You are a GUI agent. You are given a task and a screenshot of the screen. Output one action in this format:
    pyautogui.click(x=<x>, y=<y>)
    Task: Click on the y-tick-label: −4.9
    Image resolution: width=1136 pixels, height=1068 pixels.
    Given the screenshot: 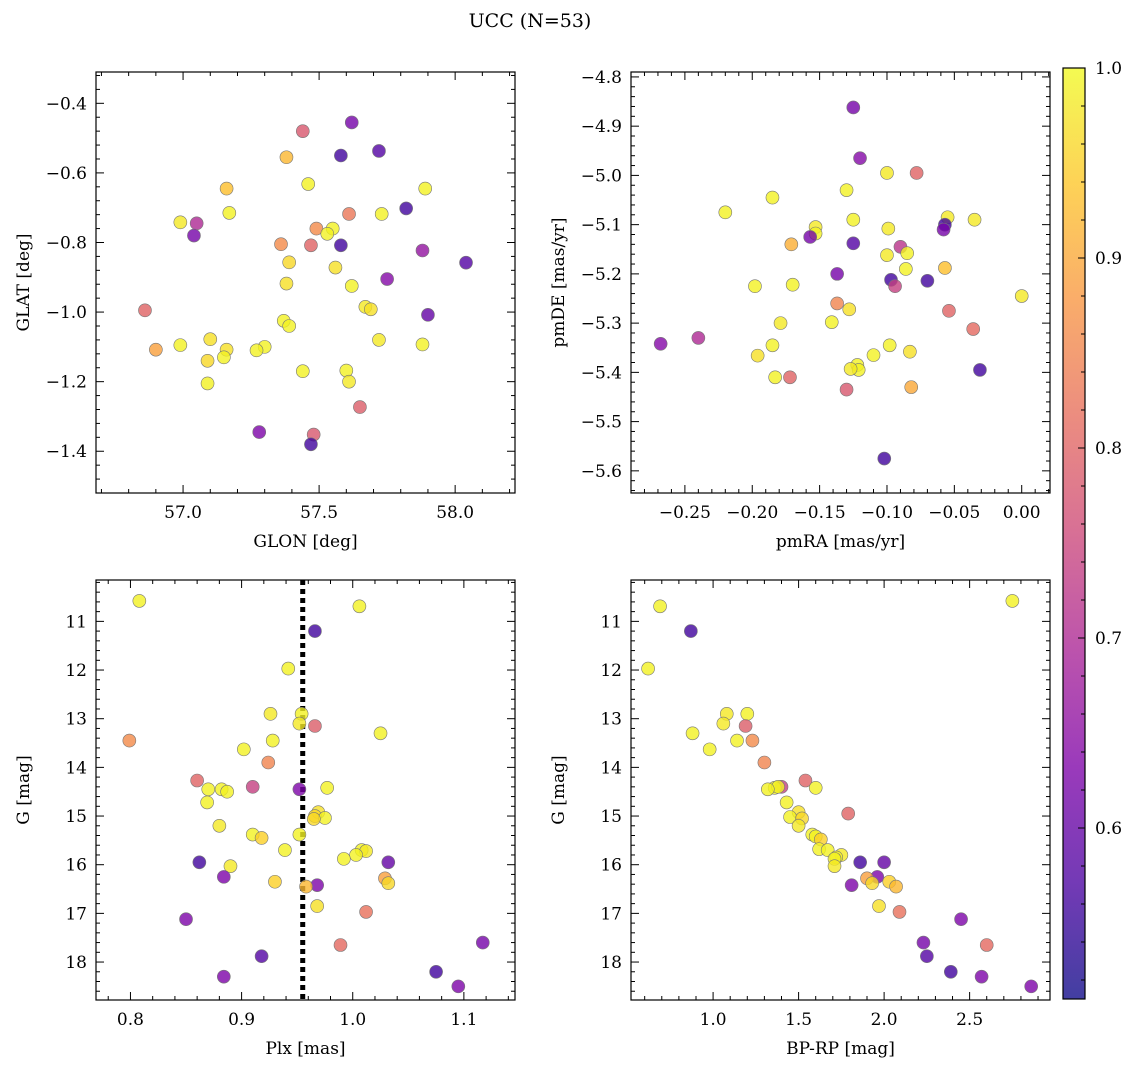 What is the action you would take?
    pyautogui.click(x=601, y=127)
    